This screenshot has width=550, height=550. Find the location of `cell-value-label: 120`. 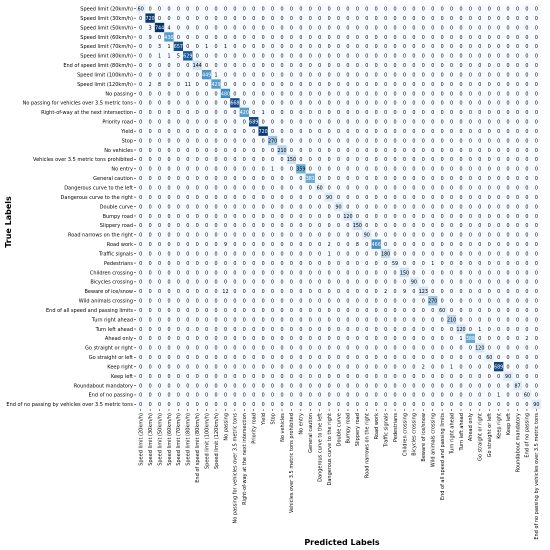

cell-value-label: 120 is located at coordinates (347, 217).